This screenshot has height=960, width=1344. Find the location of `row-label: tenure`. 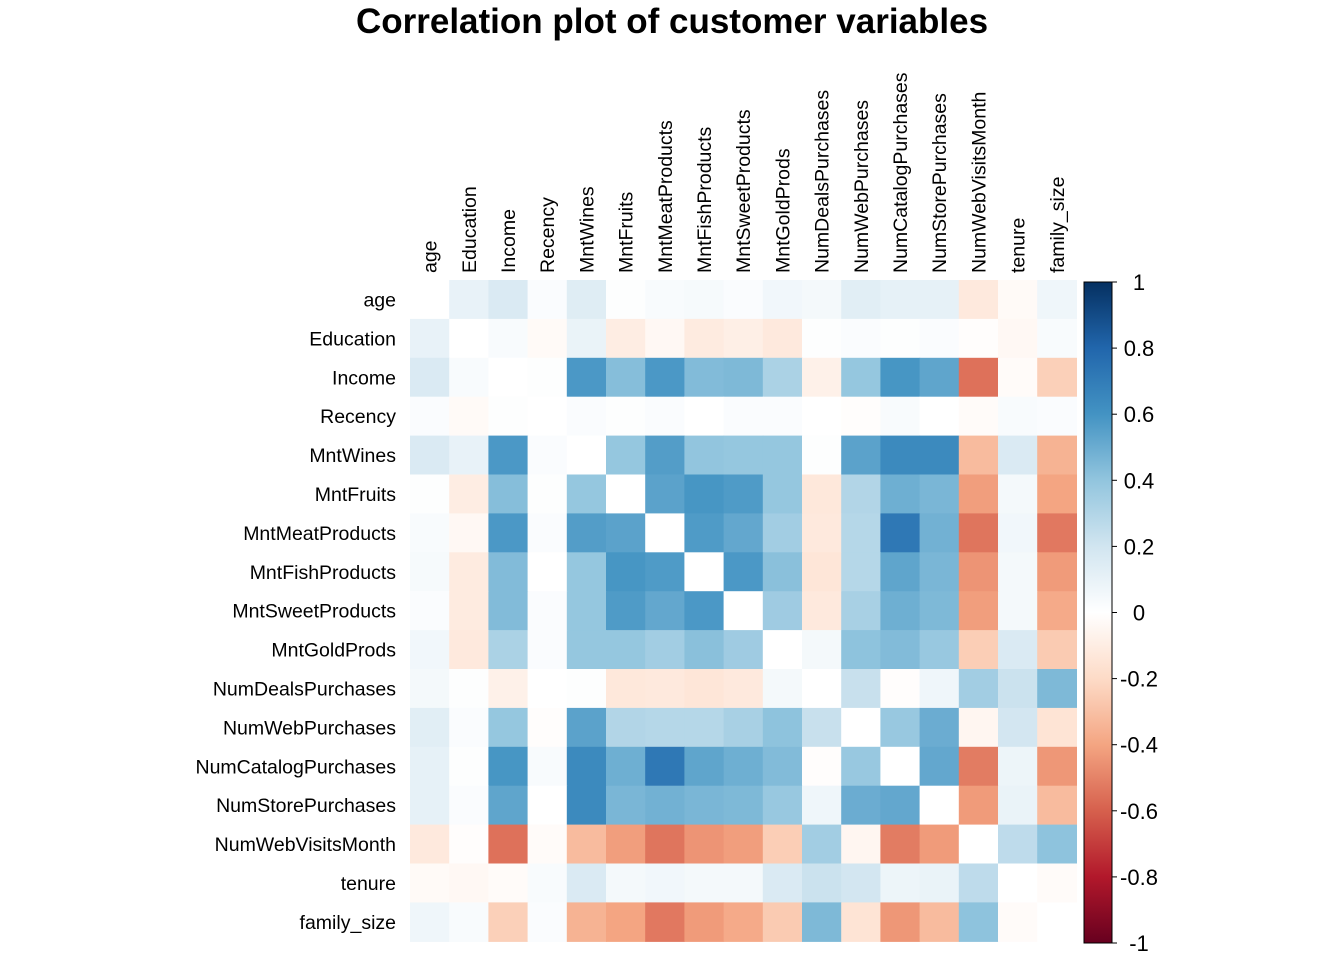

row-label: tenure is located at coordinates (368, 884).